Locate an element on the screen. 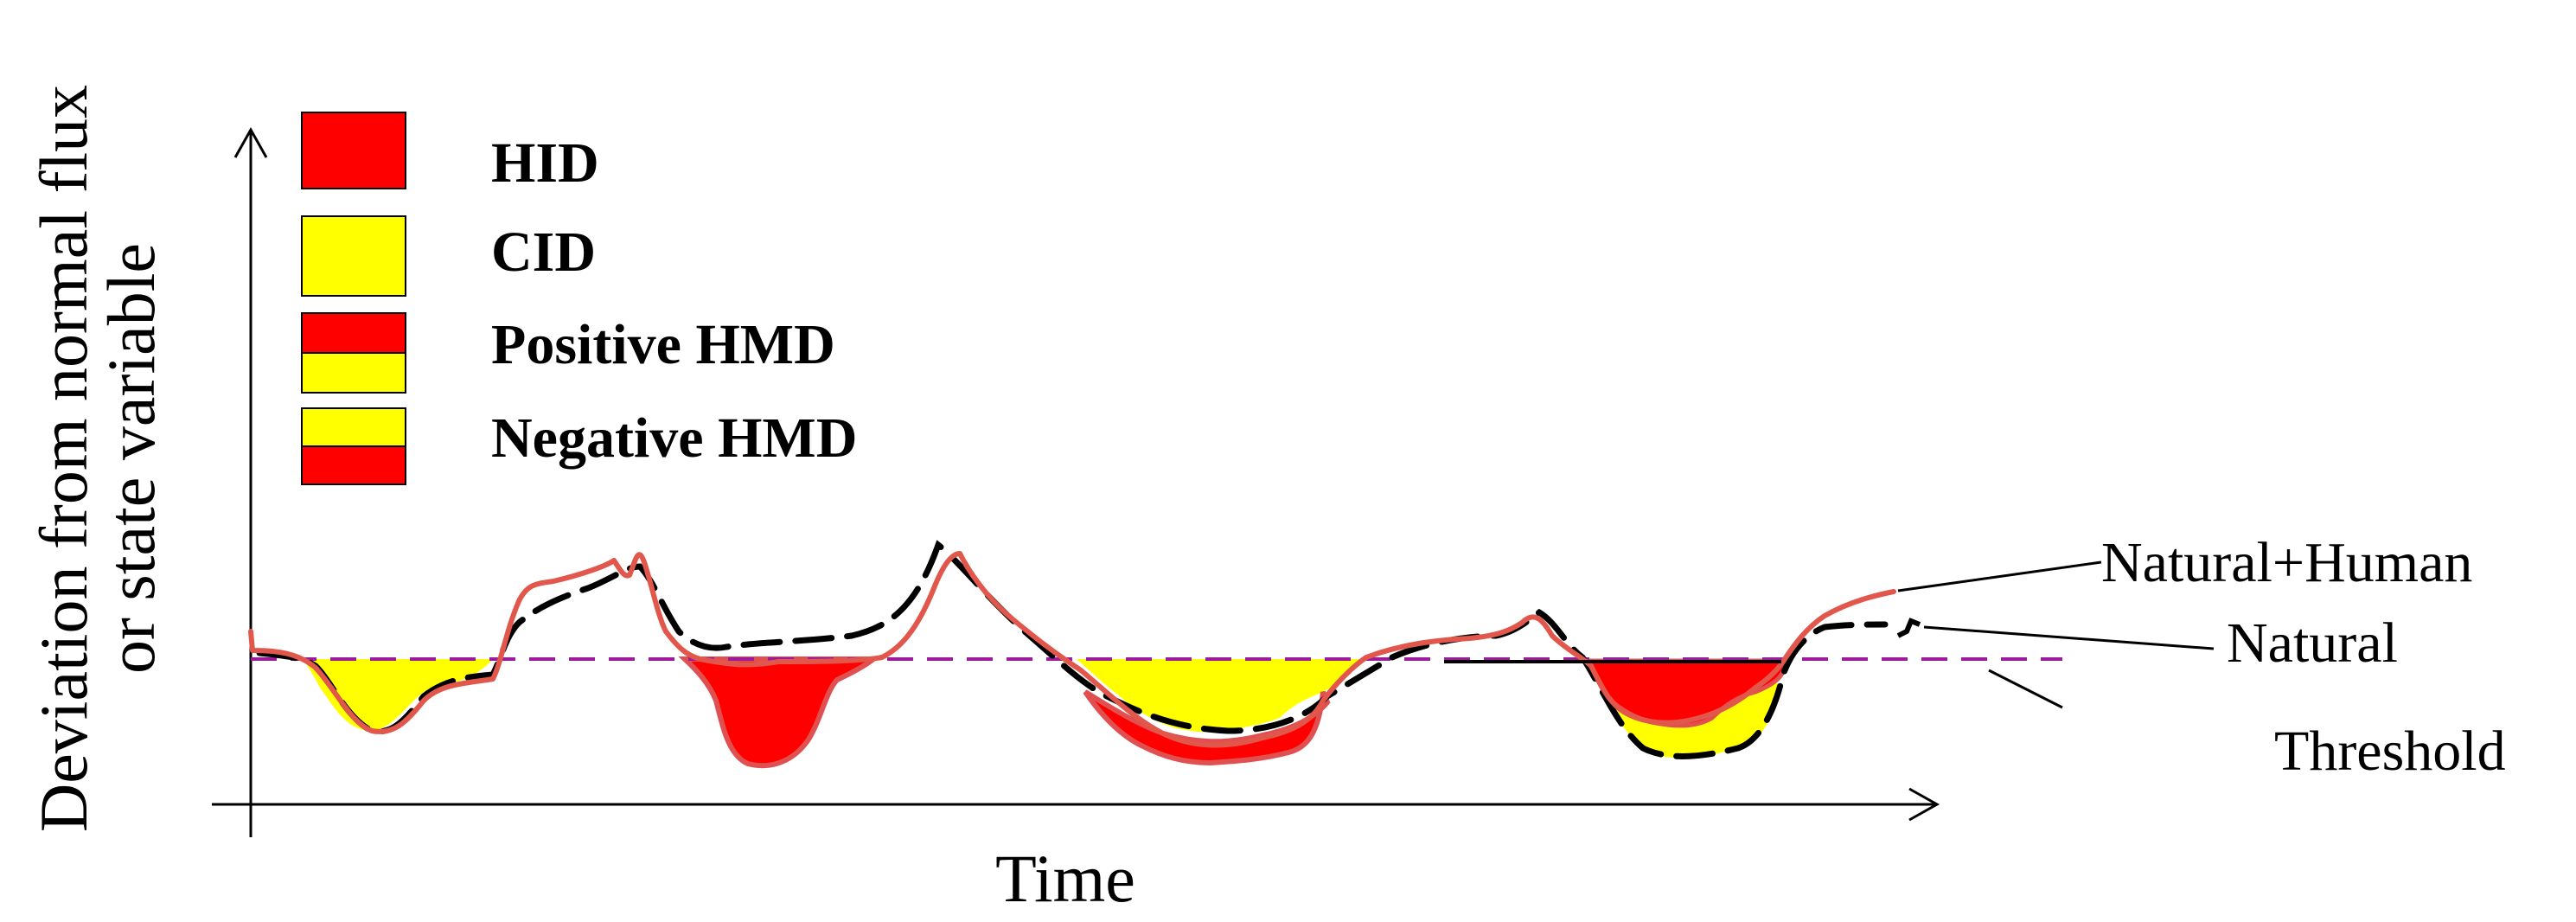  y-axis-label-line2: or state variable is located at coordinates (131, 458).